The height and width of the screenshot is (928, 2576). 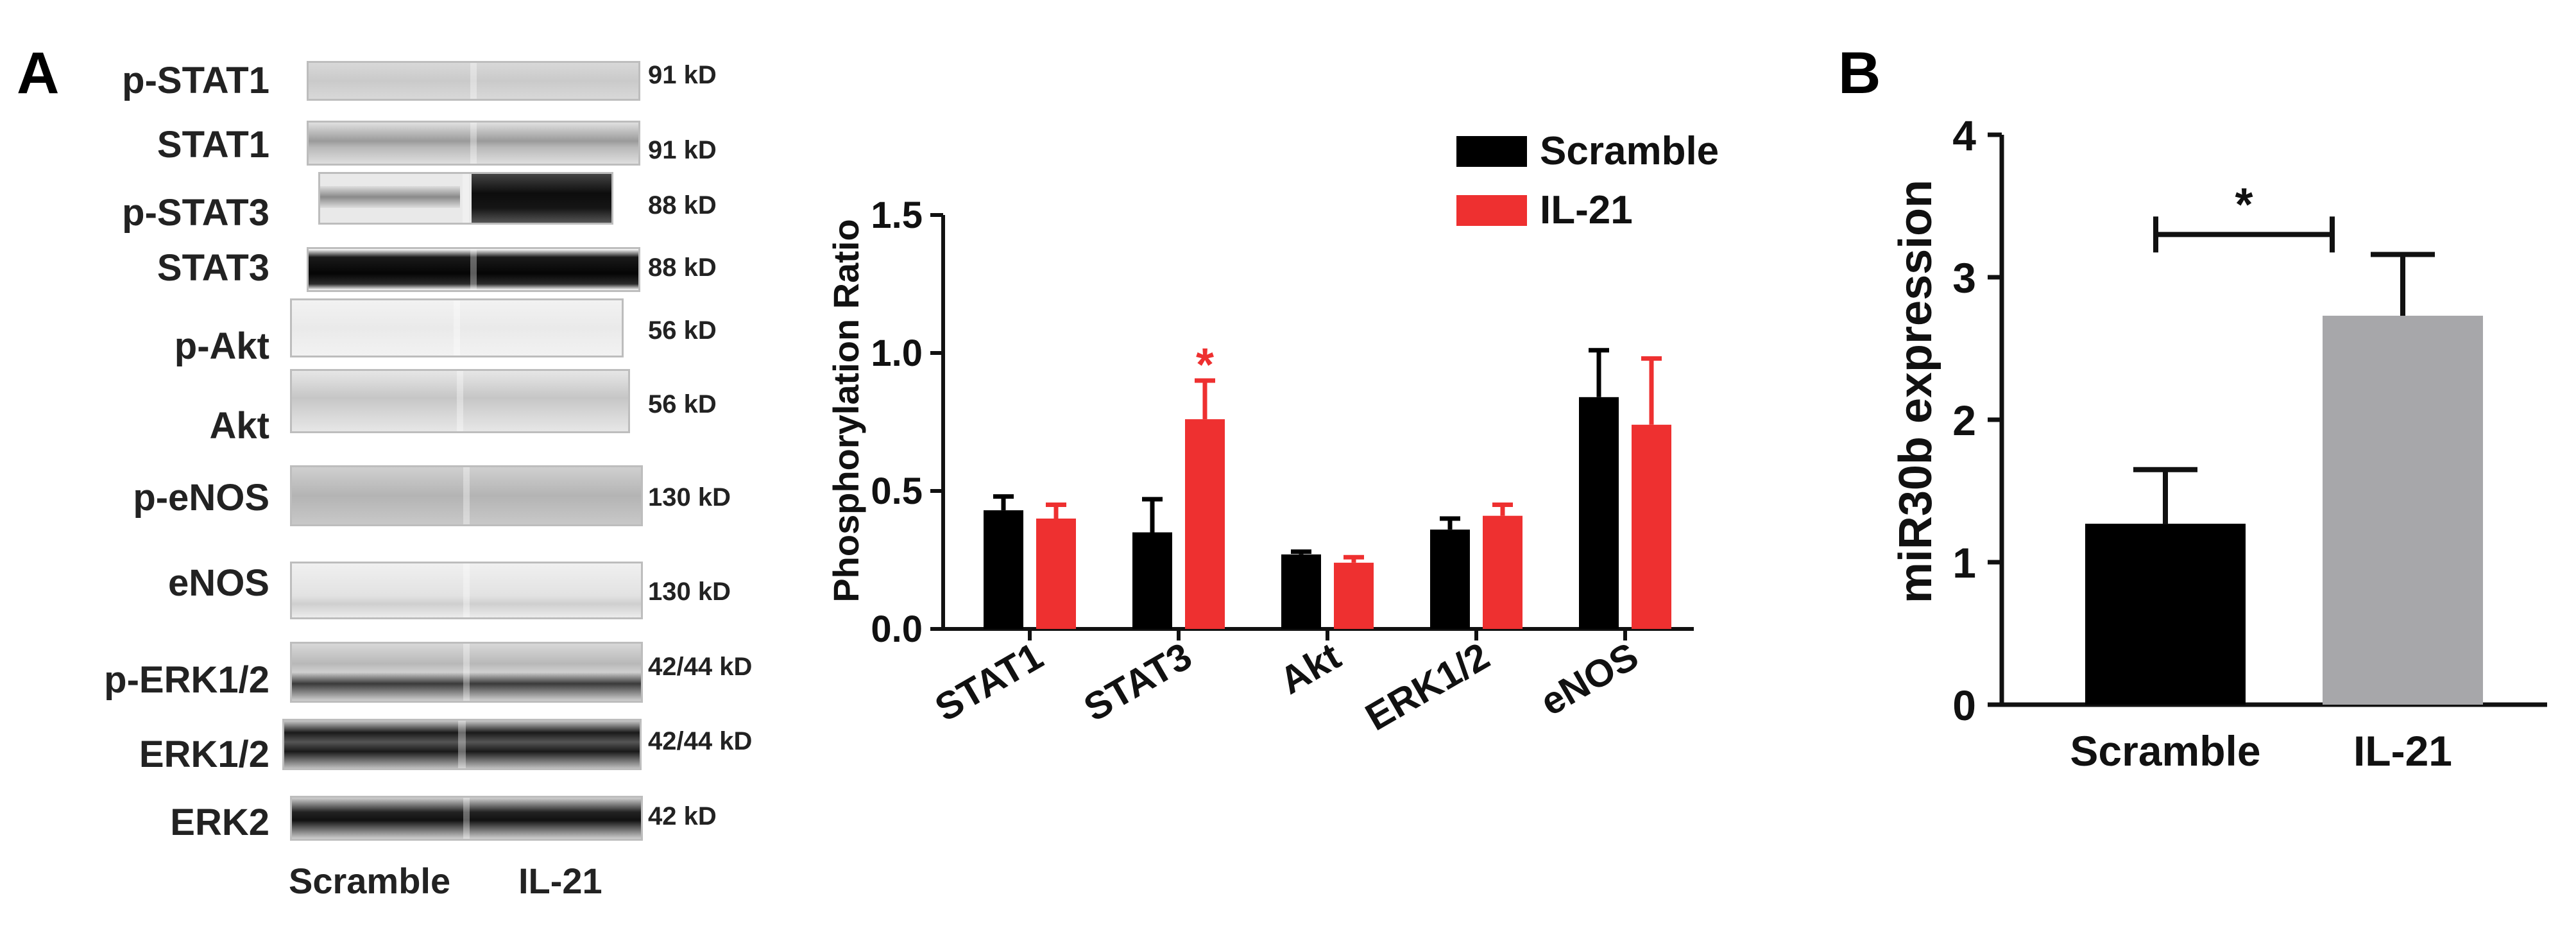 I want to click on legend-swatch-scramble, so click(x=1491, y=151).